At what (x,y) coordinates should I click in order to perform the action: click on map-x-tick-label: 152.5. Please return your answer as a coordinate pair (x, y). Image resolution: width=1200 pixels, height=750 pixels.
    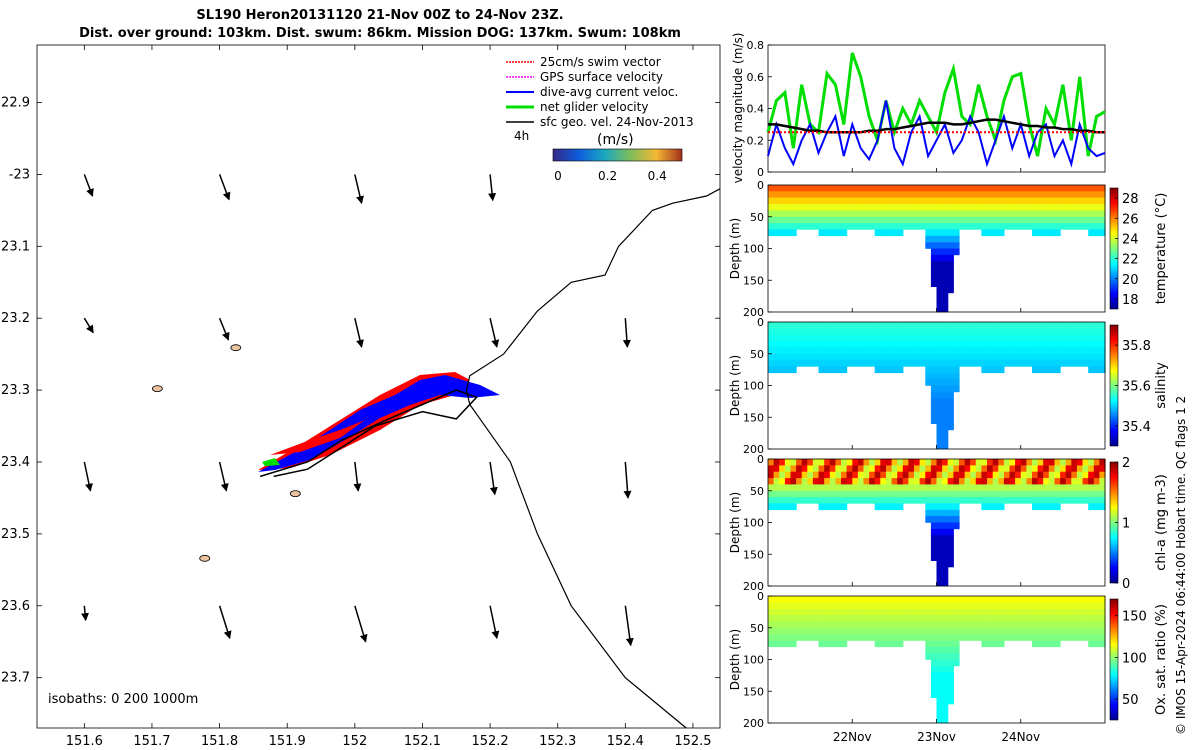
    Looking at the image, I should click on (692, 741).